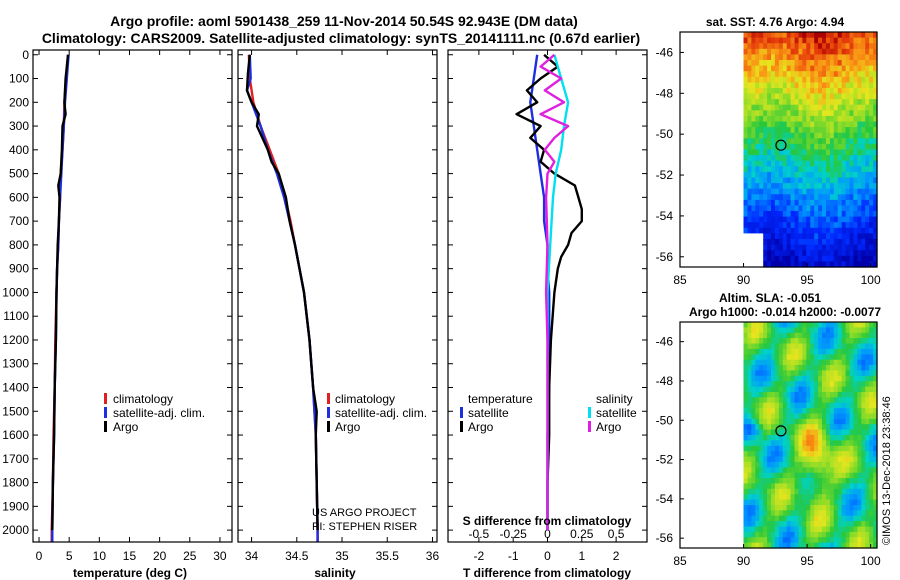 This screenshot has width=900, height=580. What do you see at coordinates (15, 483) in the screenshot?
I see `depth-tick-label: 1800` at bounding box center [15, 483].